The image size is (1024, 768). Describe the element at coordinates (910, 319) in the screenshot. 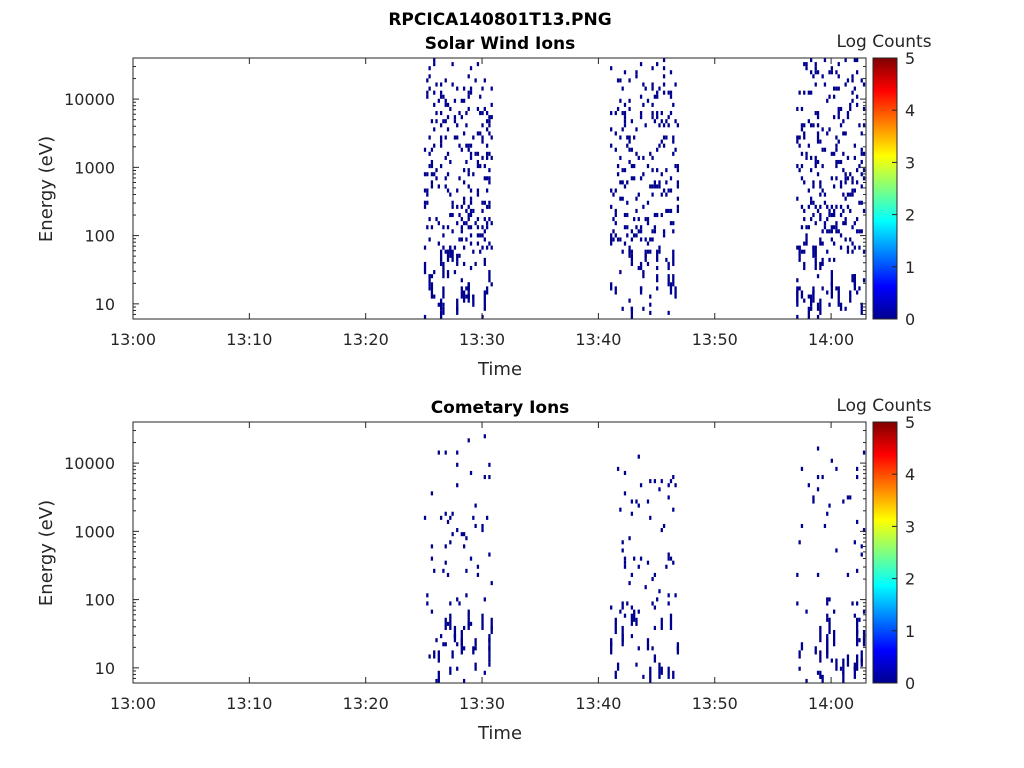

I see `colorbar-tick-label: 0` at that location.